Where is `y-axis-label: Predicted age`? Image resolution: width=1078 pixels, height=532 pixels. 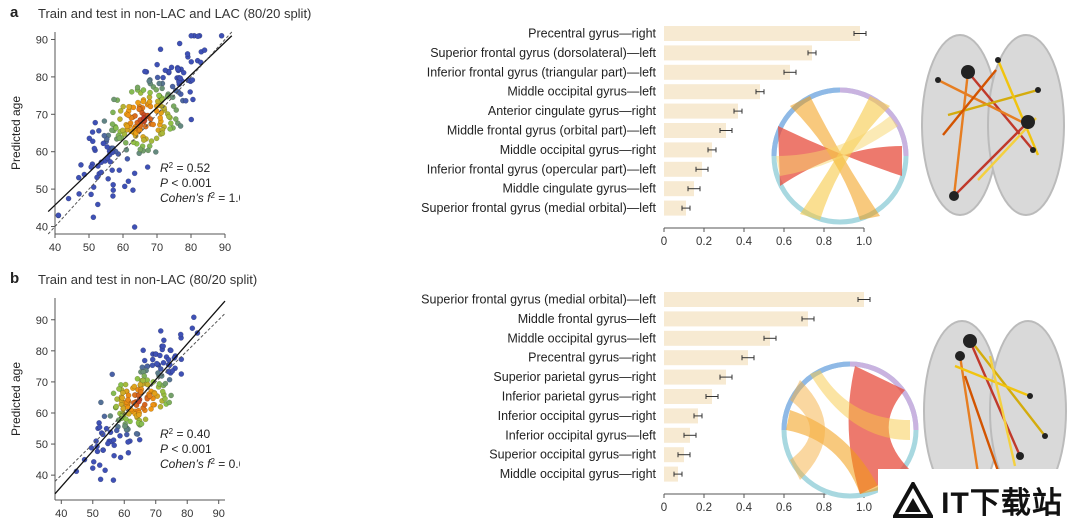
y-axis-label: Predicted age is located at coordinates (16, 133).